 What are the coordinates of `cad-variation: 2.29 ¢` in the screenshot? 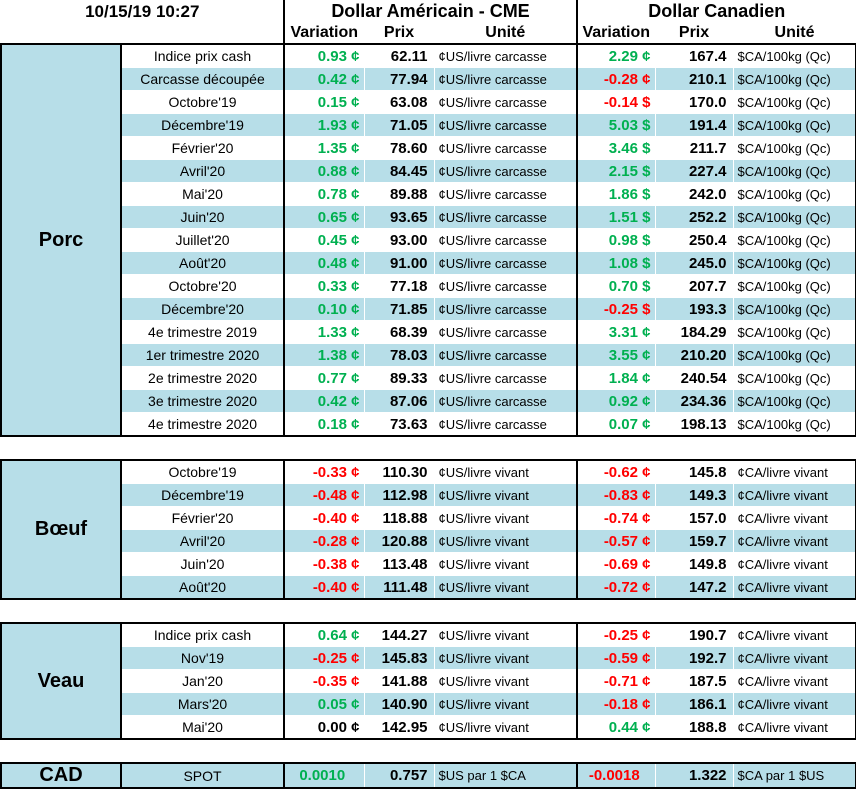 It's located at (616, 55).